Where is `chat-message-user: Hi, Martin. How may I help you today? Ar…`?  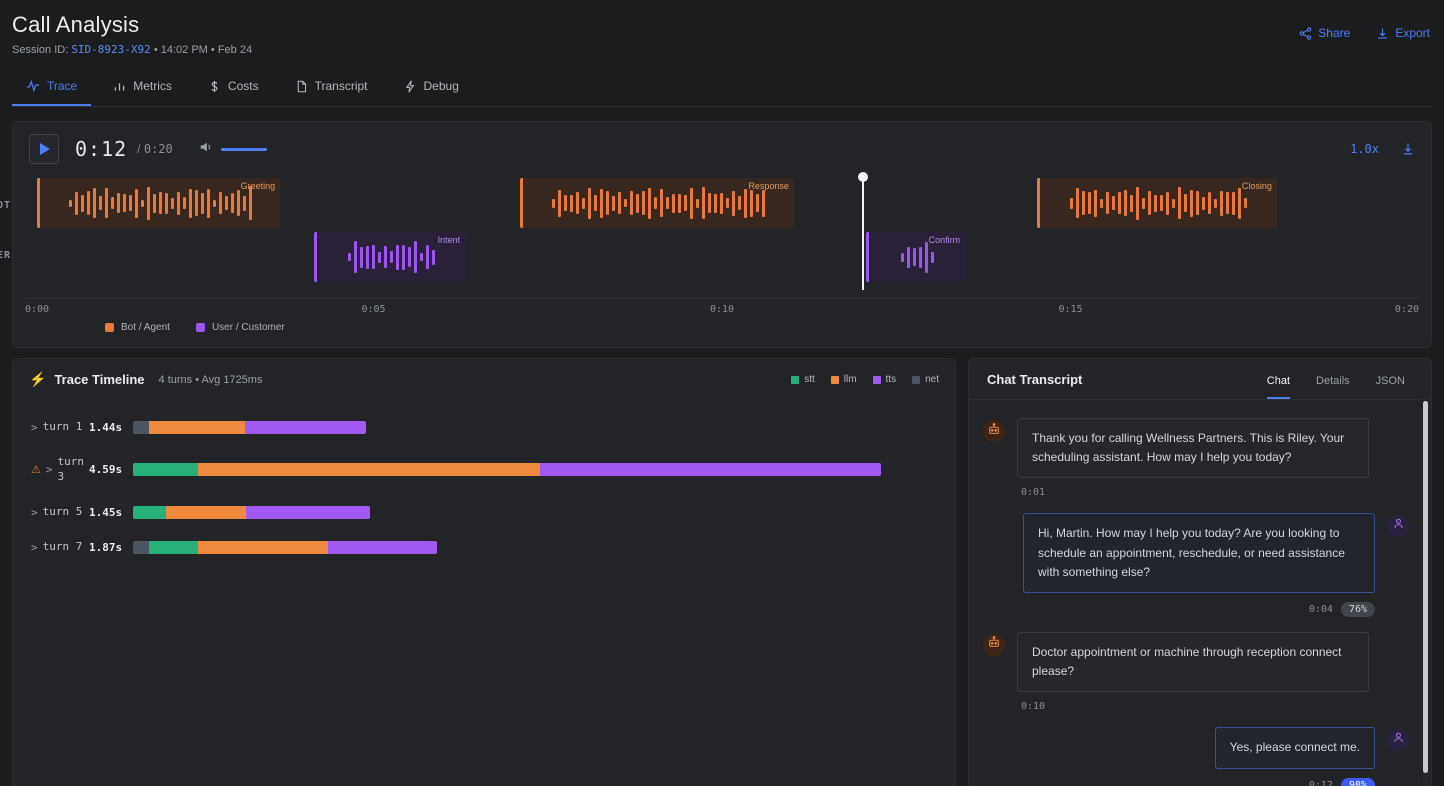
chat-message-user: Hi, Martin. How may I help you today? Ar… is located at coordinates (1196, 565).